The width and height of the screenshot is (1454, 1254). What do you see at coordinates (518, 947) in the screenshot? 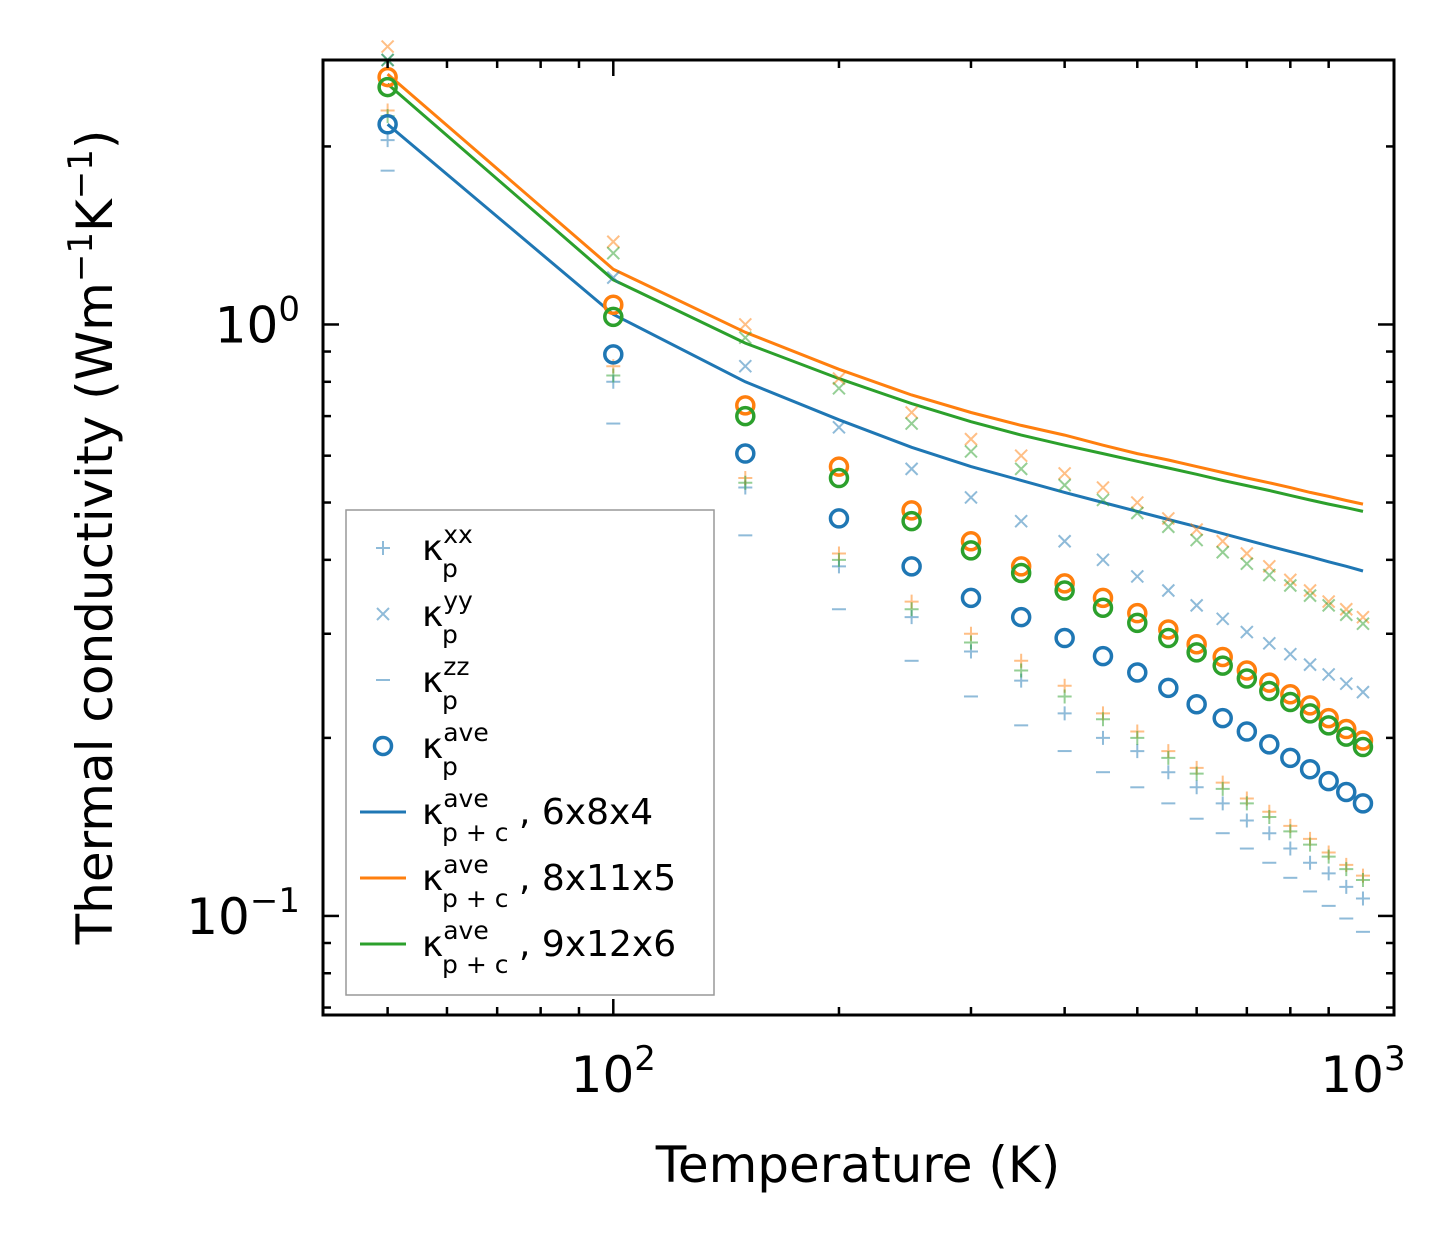
I see `legend-entry: κave p + c, 9x12x6` at bounding box center [518, 947].